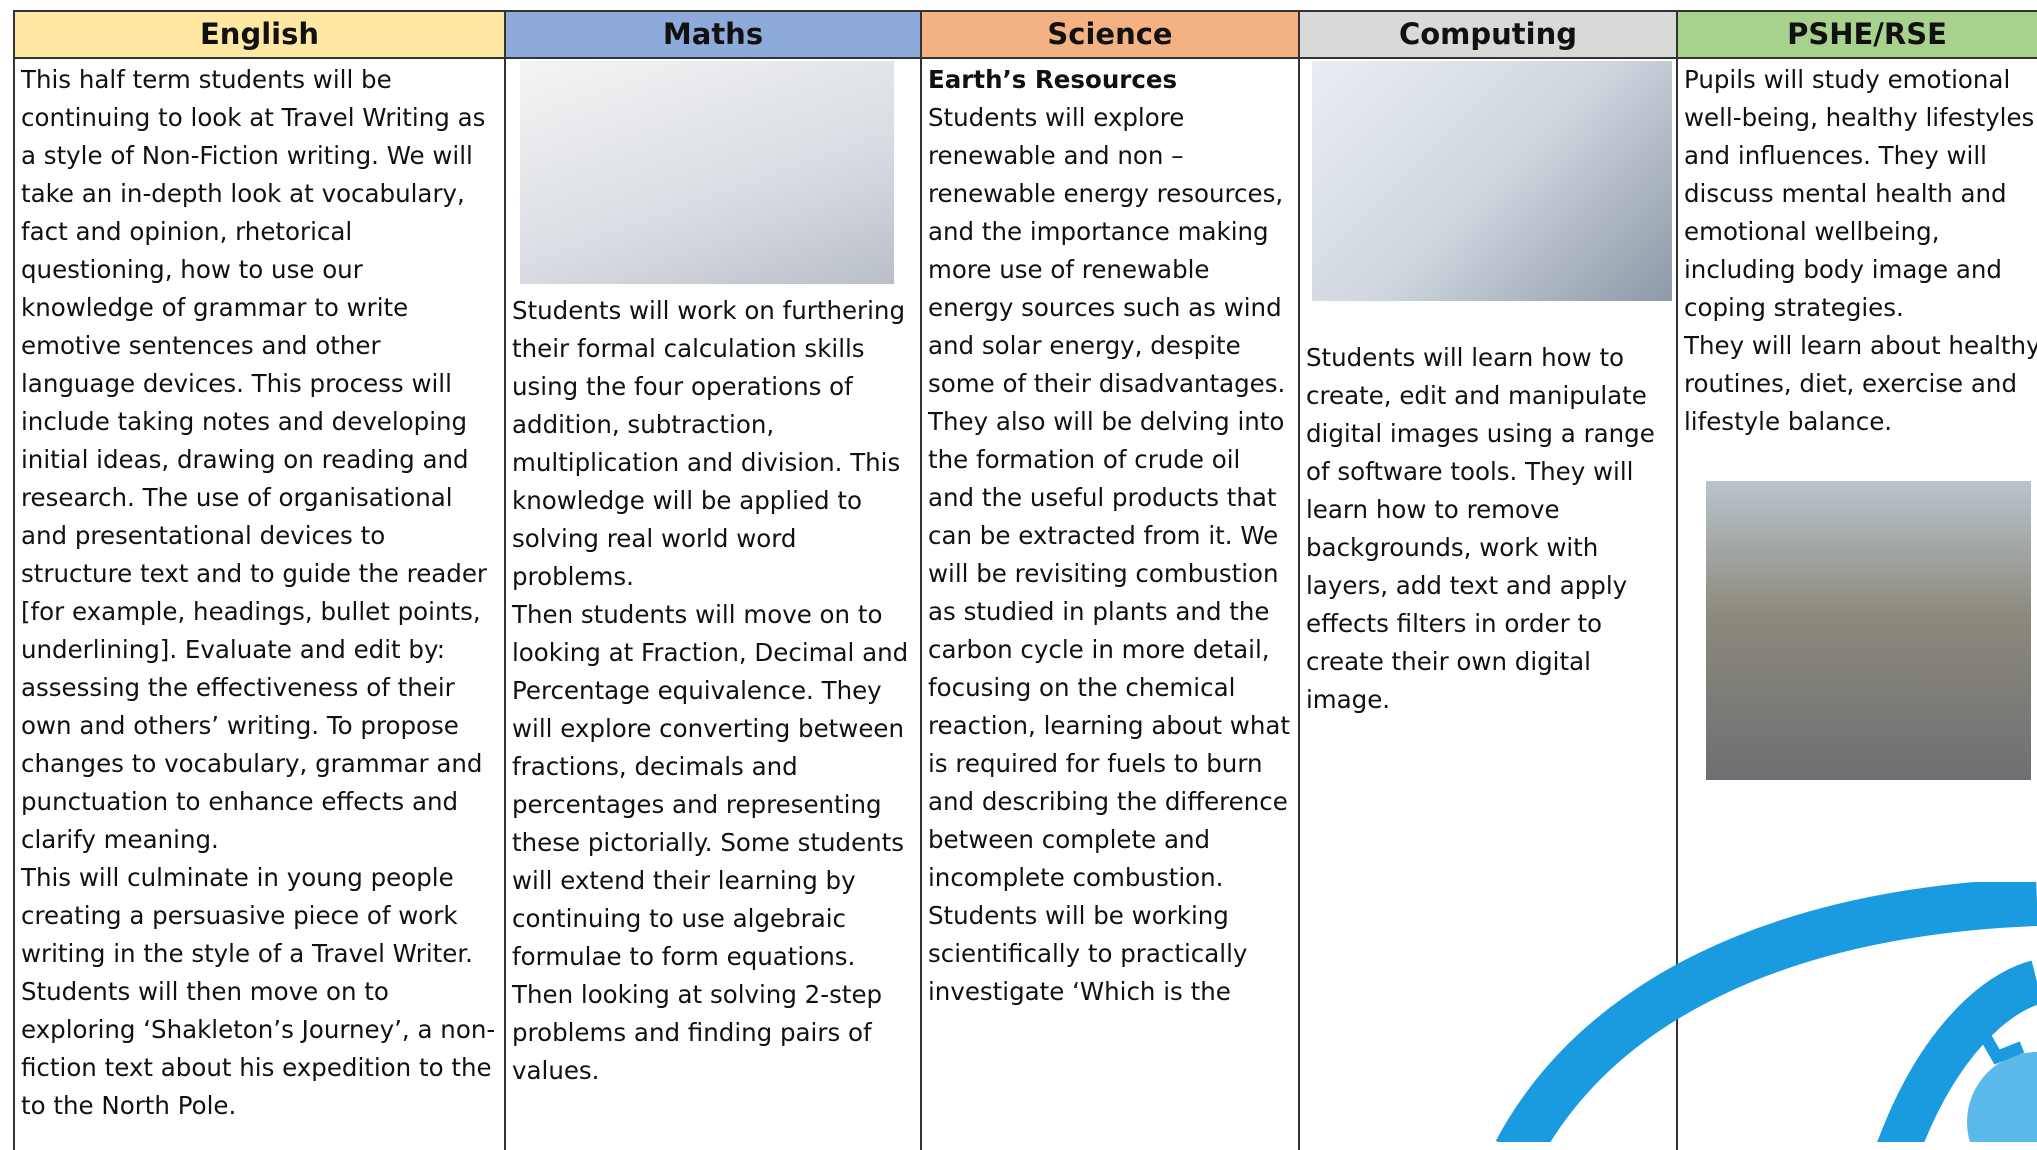 This screenshot has height=1150, width=2037. I want to click on subject-header: Science, so click(1110, 34).